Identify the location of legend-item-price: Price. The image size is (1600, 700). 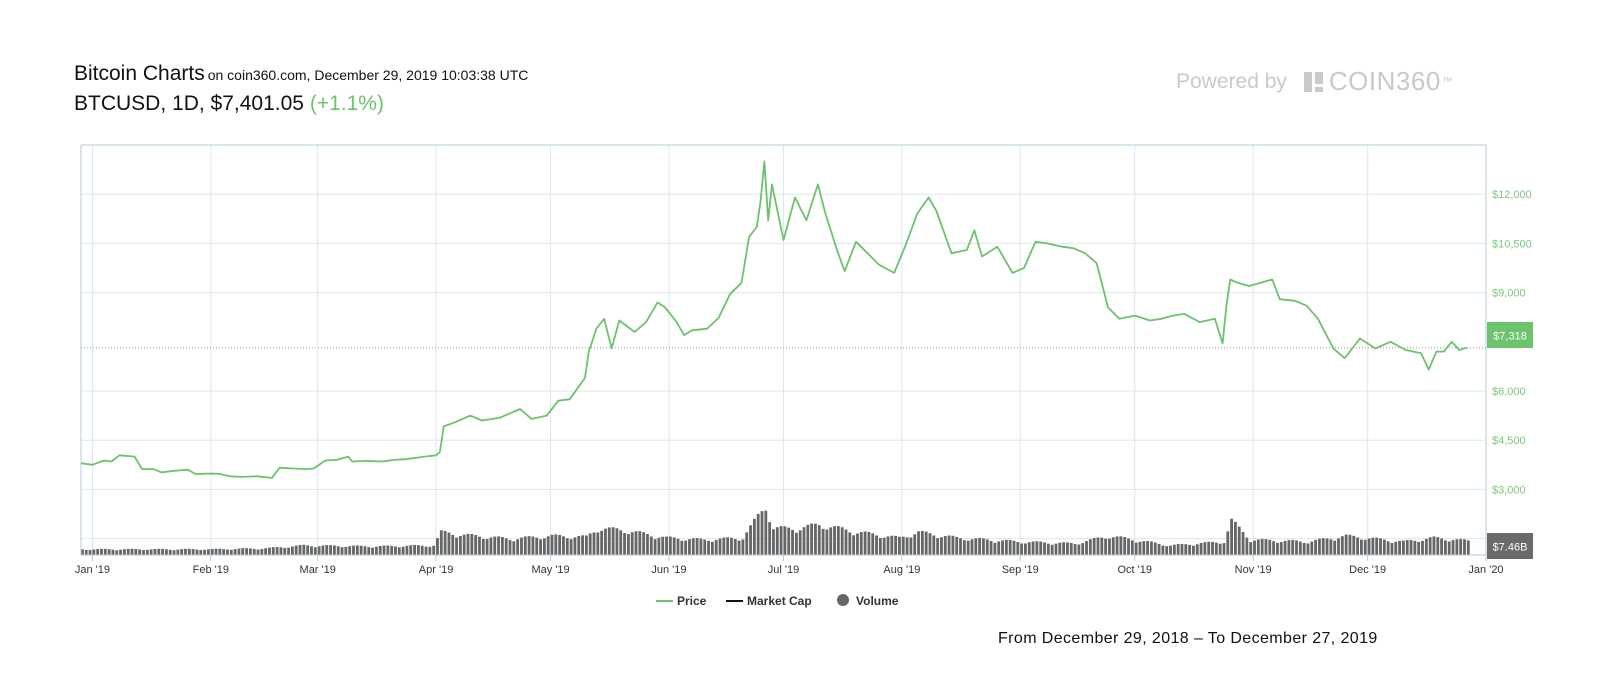
(681, 601).